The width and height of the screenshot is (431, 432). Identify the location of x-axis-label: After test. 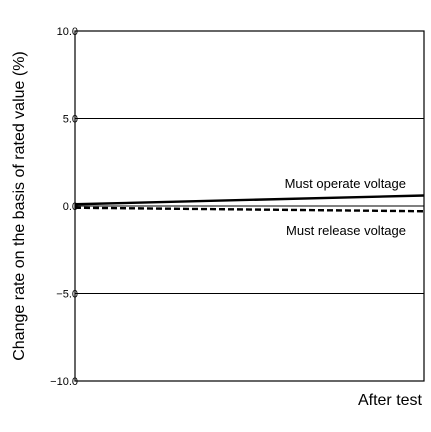
(390, 400).